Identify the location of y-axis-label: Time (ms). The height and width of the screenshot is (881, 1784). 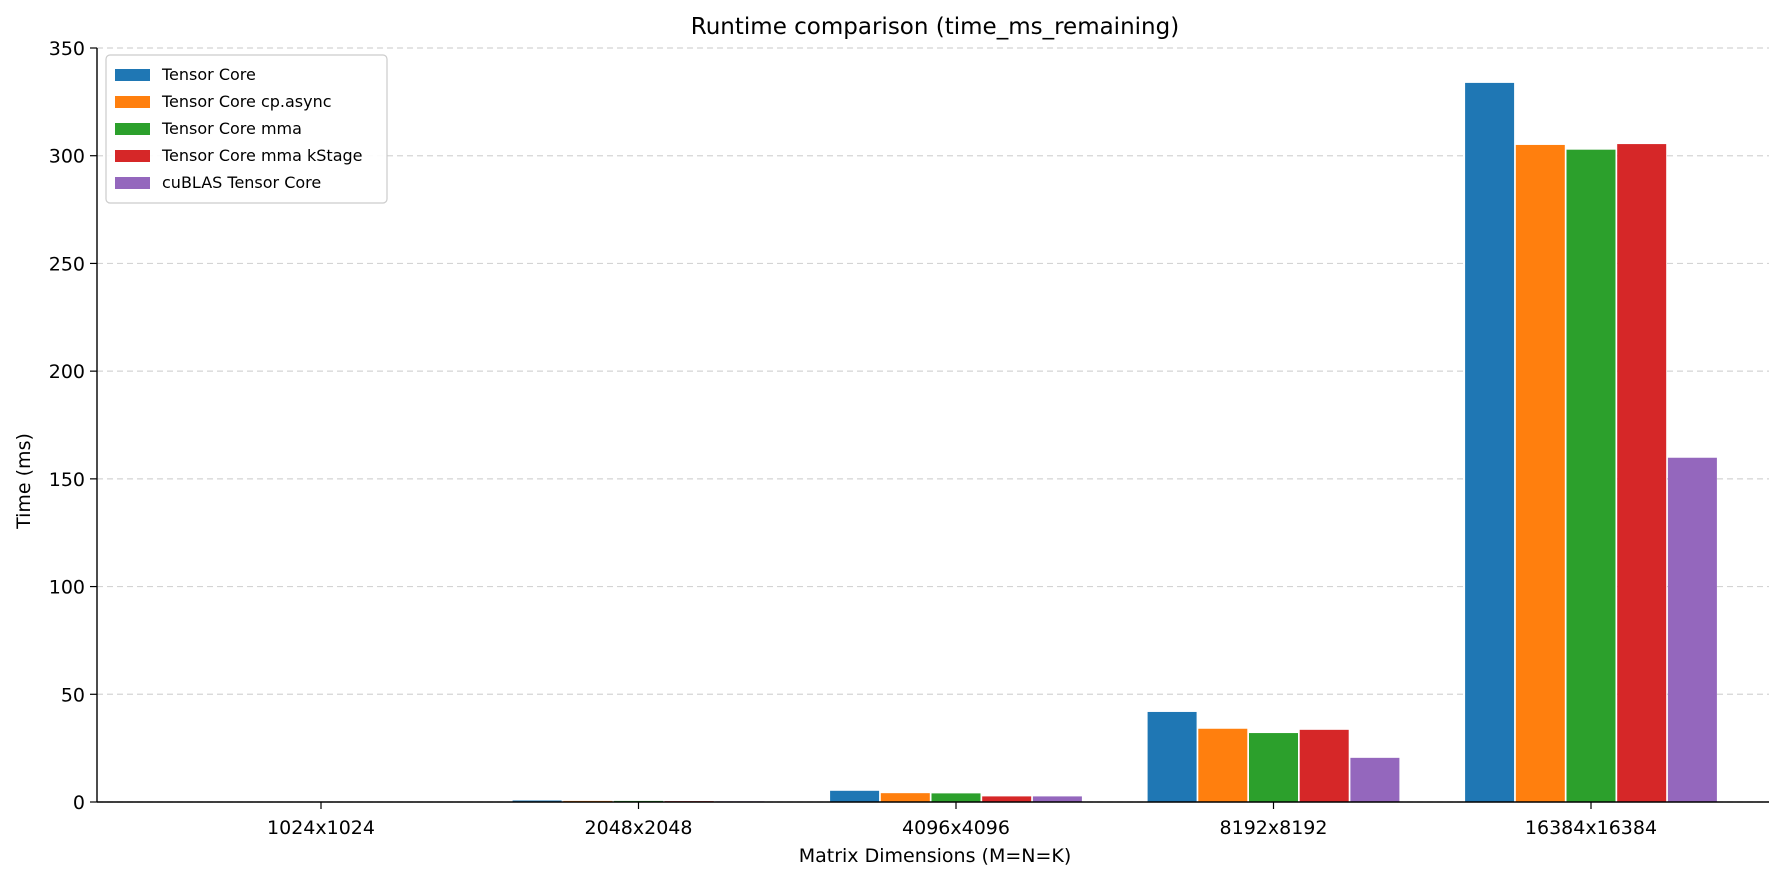
(24, 481).